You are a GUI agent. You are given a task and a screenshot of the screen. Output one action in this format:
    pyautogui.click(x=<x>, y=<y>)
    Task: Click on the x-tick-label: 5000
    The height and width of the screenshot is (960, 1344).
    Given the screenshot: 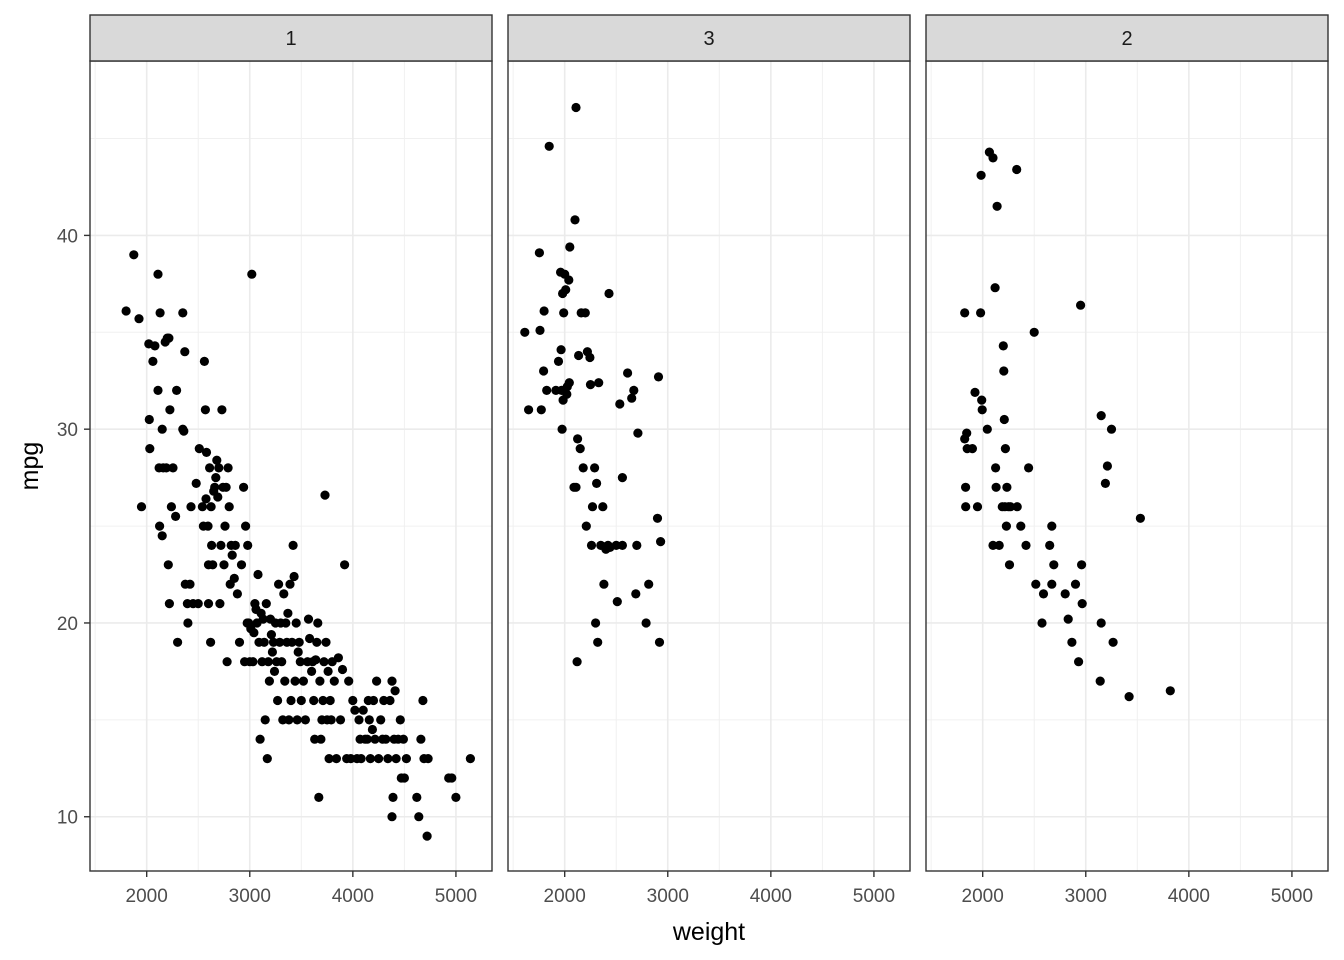 What is the action you would take?
    pyautogui.click(x=1292, y=896)
    